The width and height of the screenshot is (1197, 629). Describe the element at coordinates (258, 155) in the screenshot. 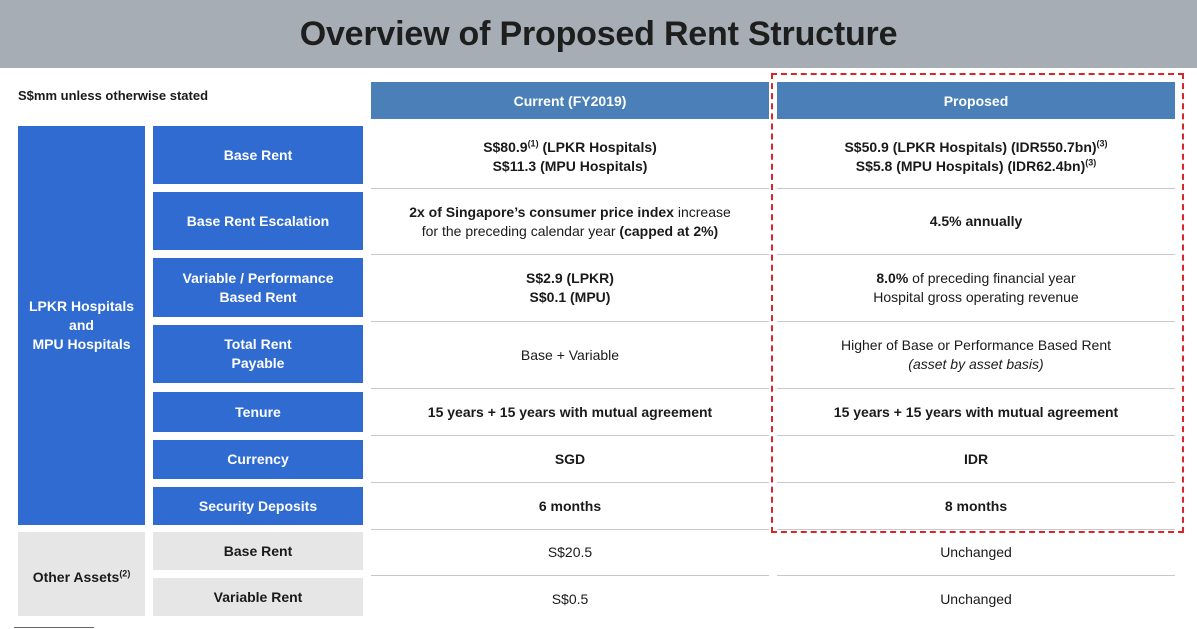

I see `row-label-base-rent: Base Rent` at that location.